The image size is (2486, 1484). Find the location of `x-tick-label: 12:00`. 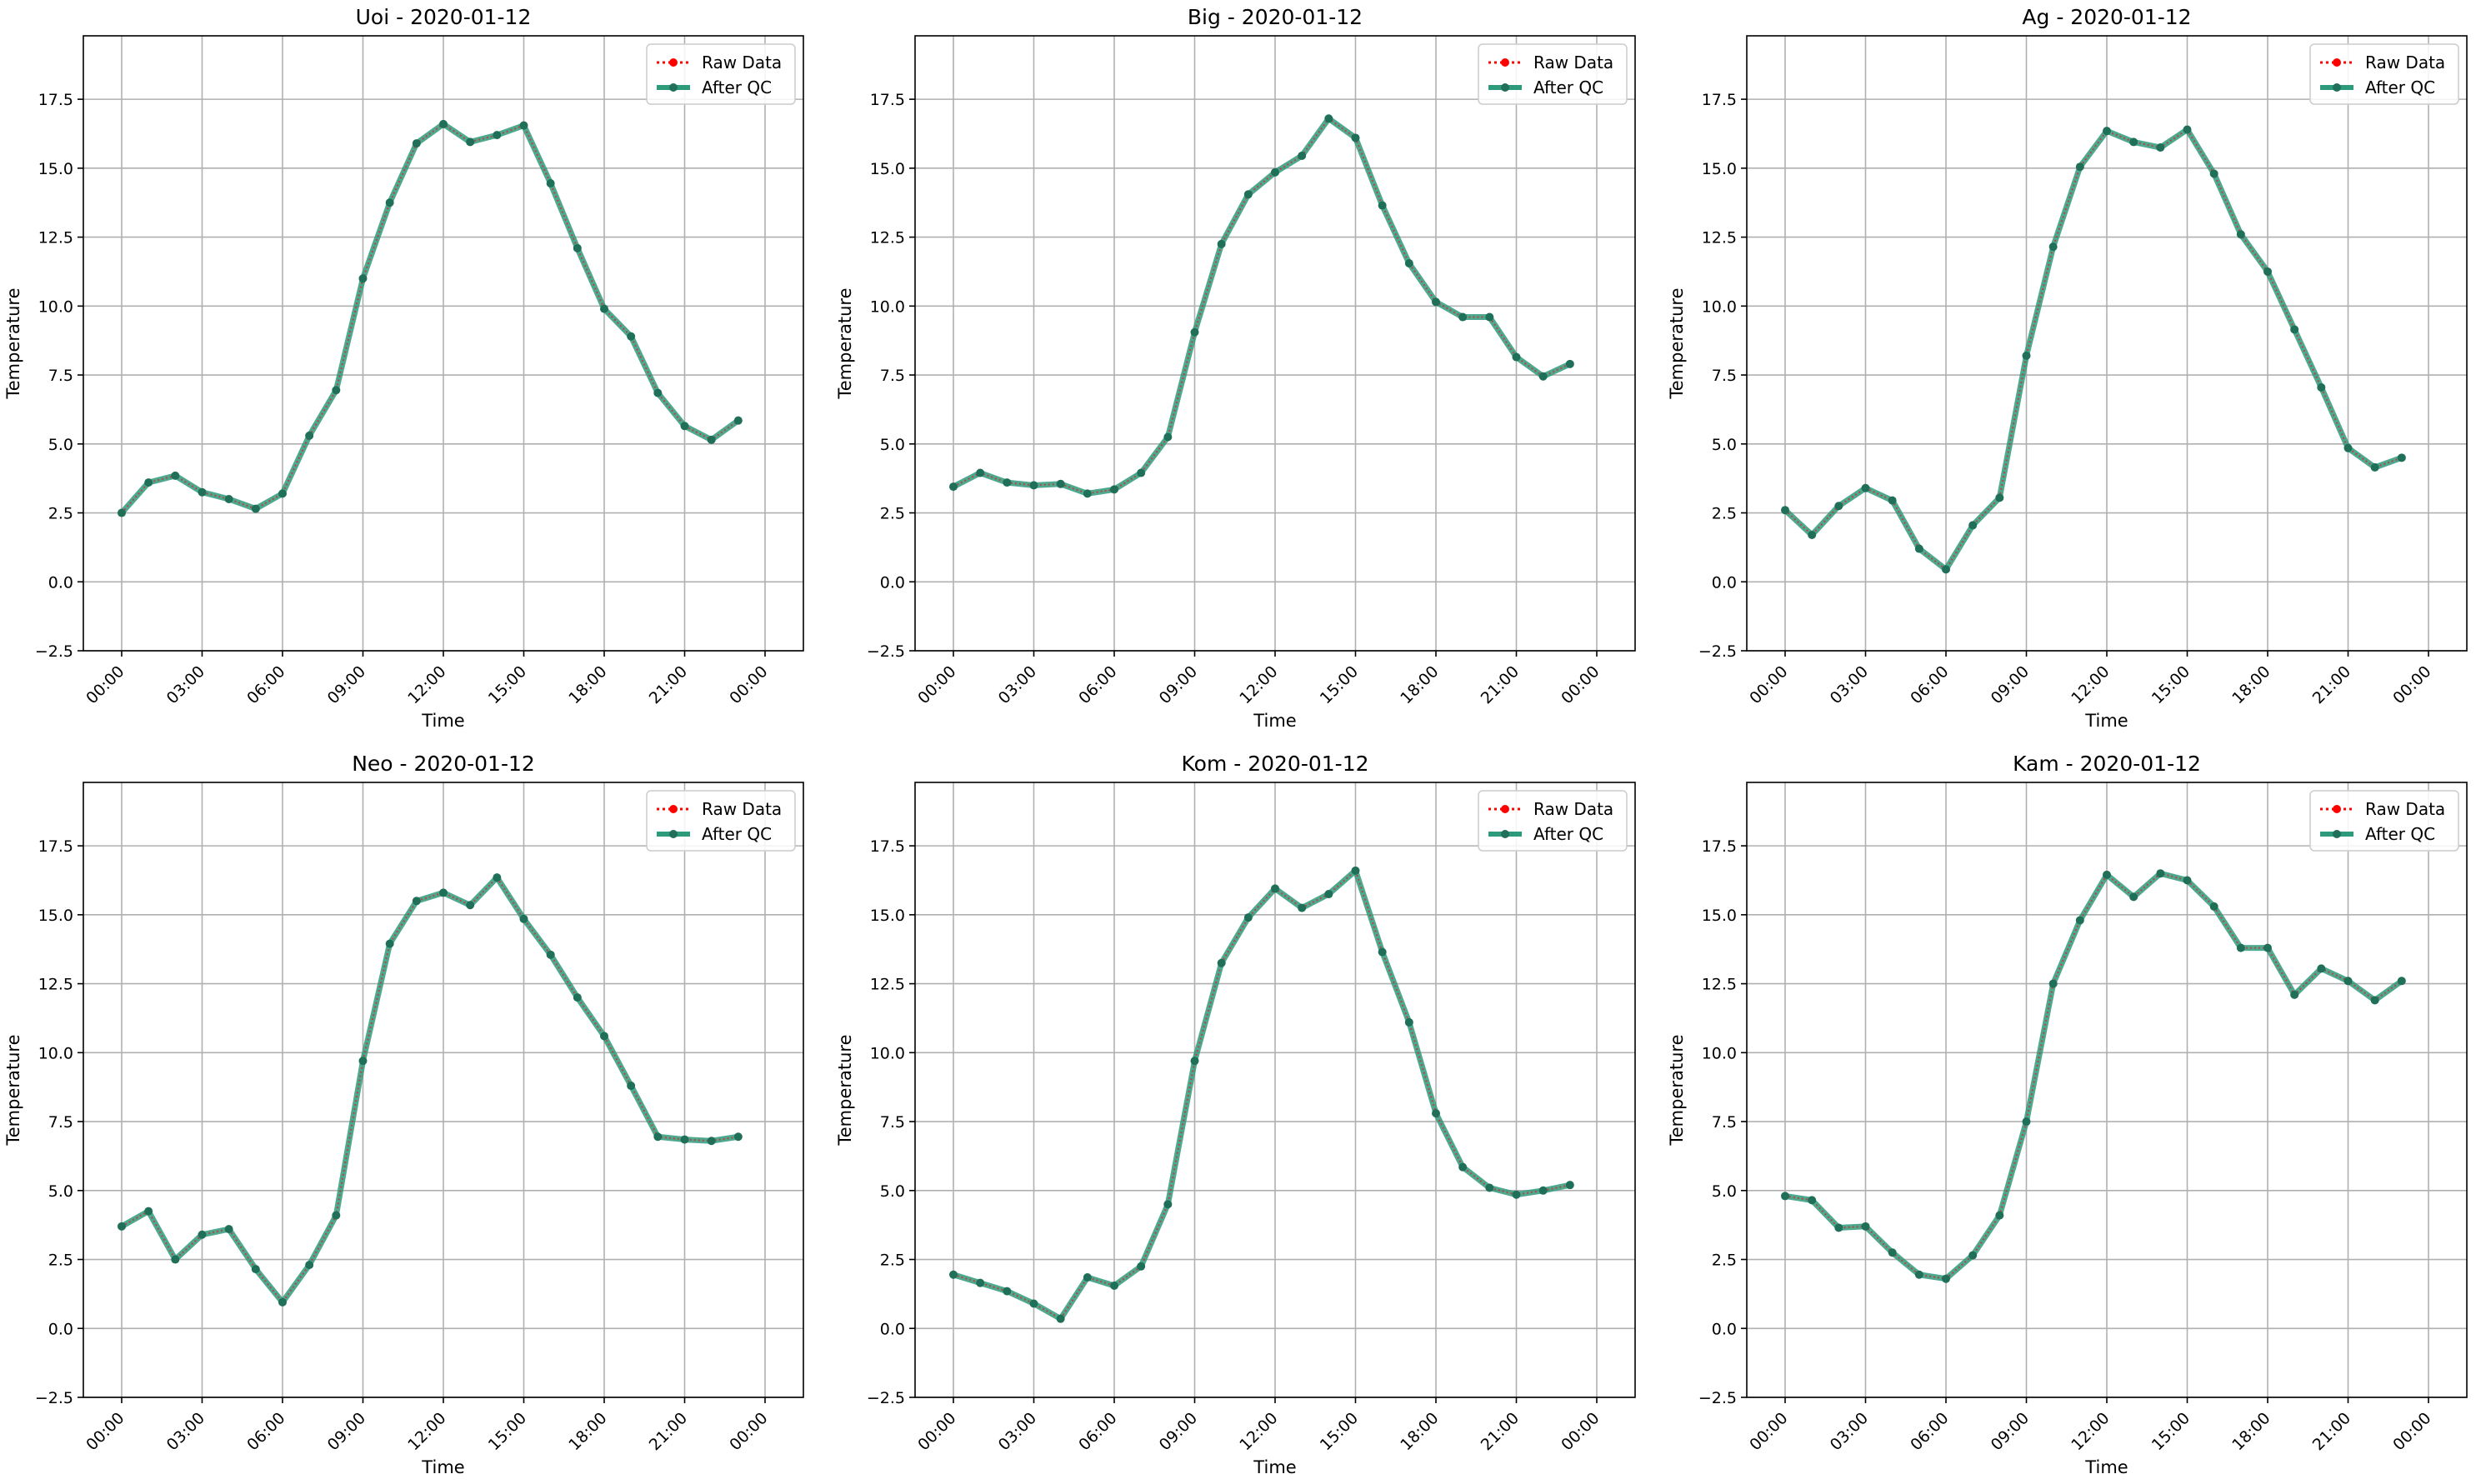

x-tick-label: 12:00 is located at coordinates (427, 1431).